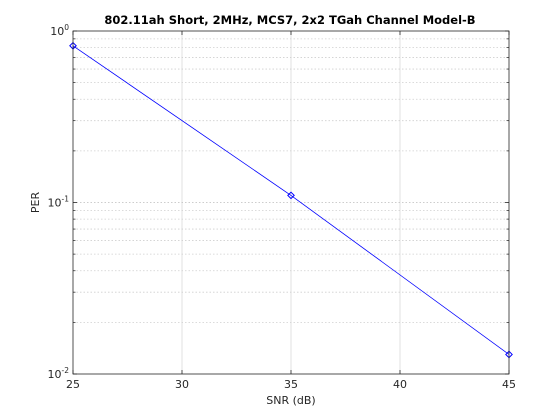 The width and height of the screenshot is (560, 420). What do you see at coordinates (35, 203) in the screenshot?
I see `y-axis-label: PER` at bounding box center [35, 203].